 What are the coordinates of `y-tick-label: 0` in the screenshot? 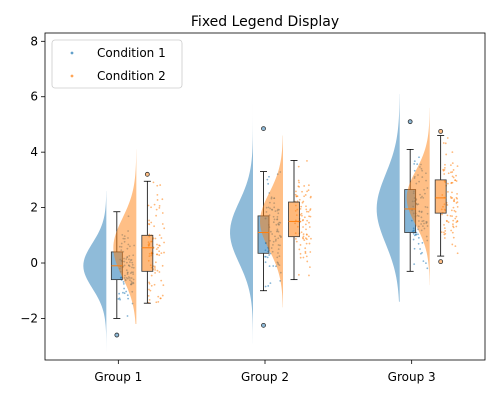 It's located at (34, 263).